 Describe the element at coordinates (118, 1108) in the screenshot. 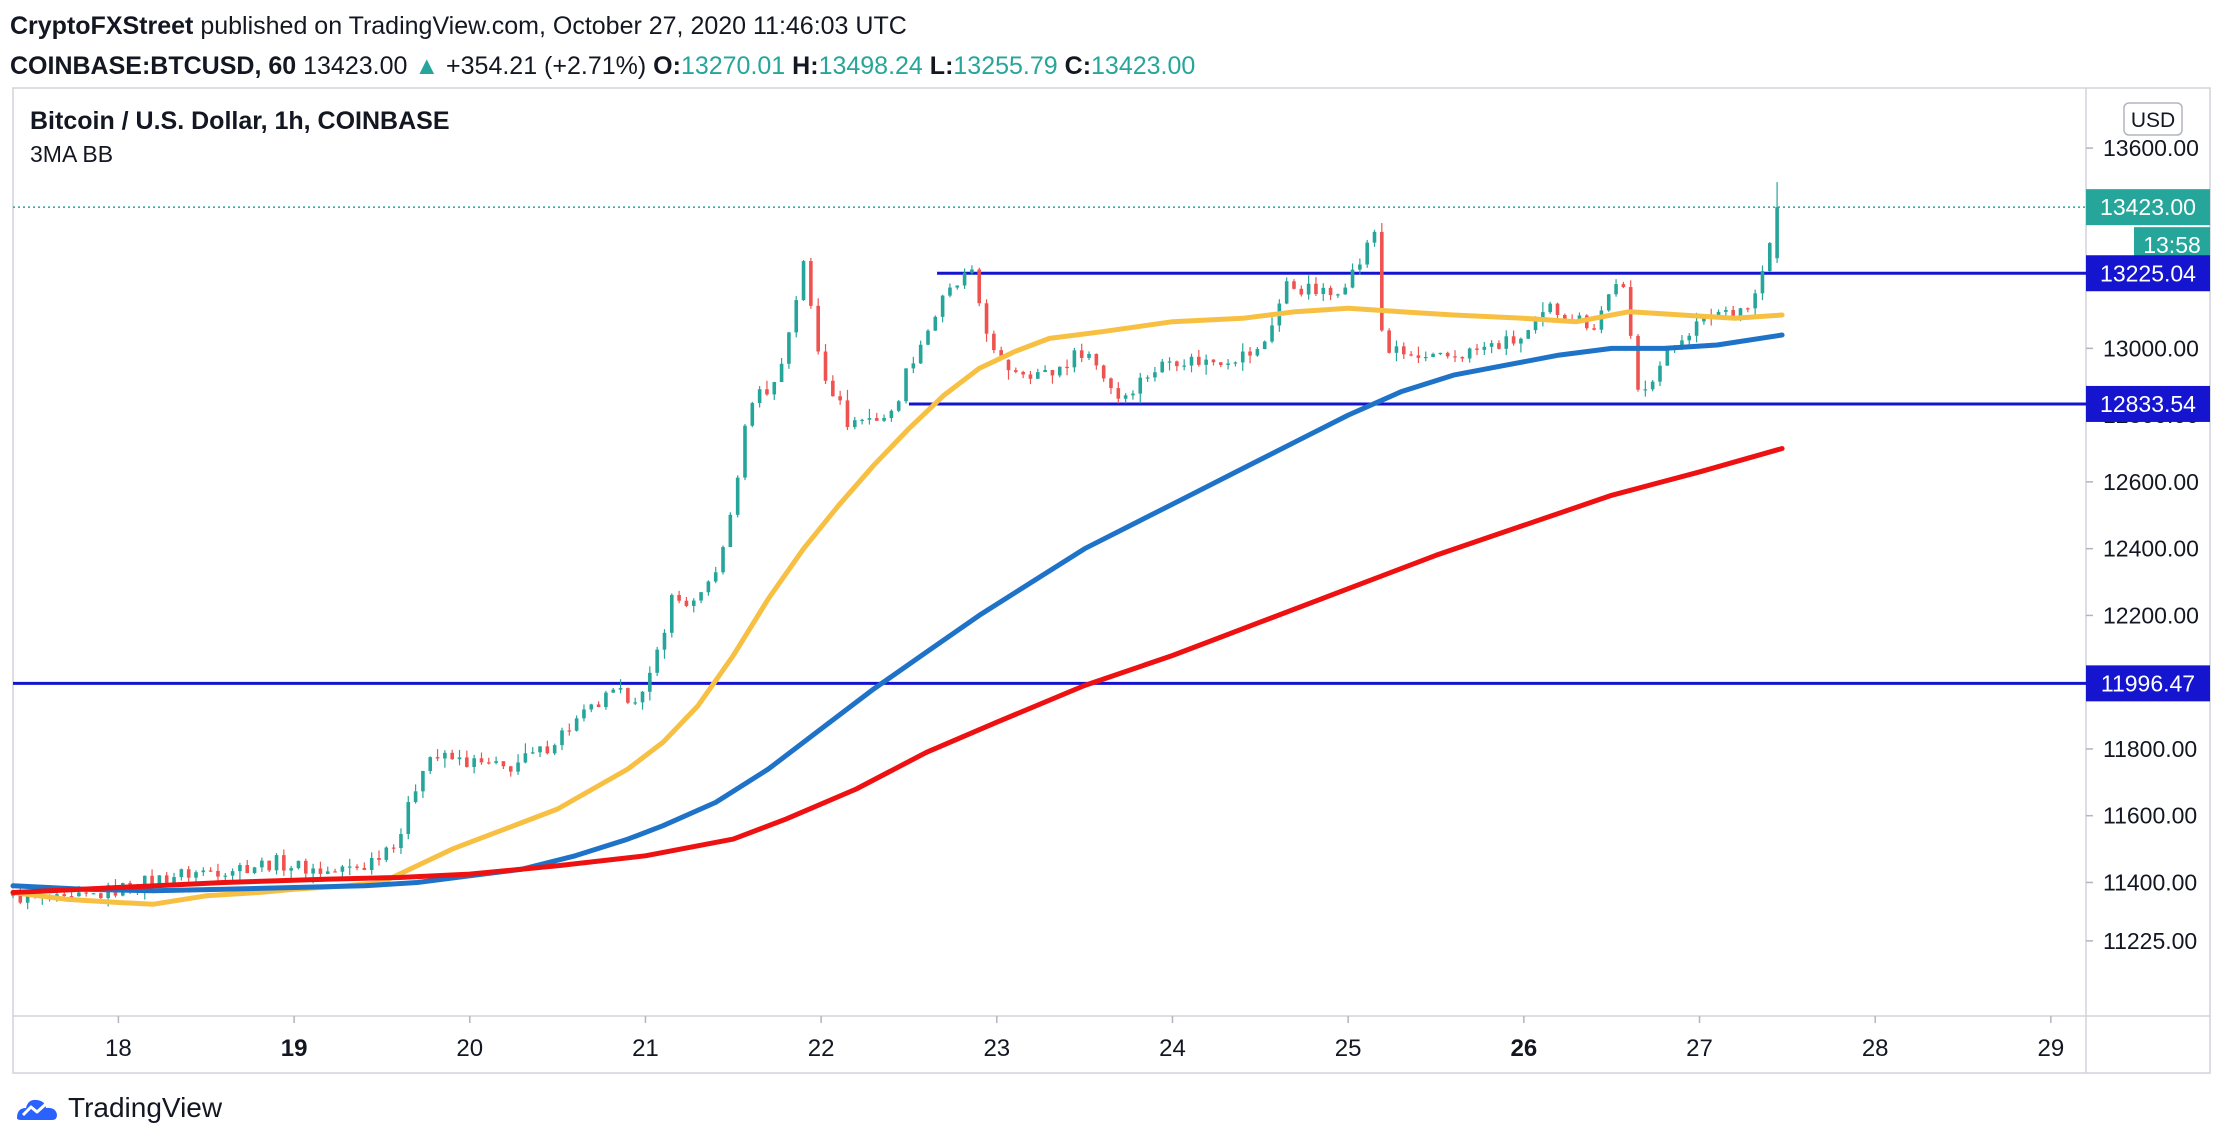

I see `tradingview-logo: TradingView` at that location.